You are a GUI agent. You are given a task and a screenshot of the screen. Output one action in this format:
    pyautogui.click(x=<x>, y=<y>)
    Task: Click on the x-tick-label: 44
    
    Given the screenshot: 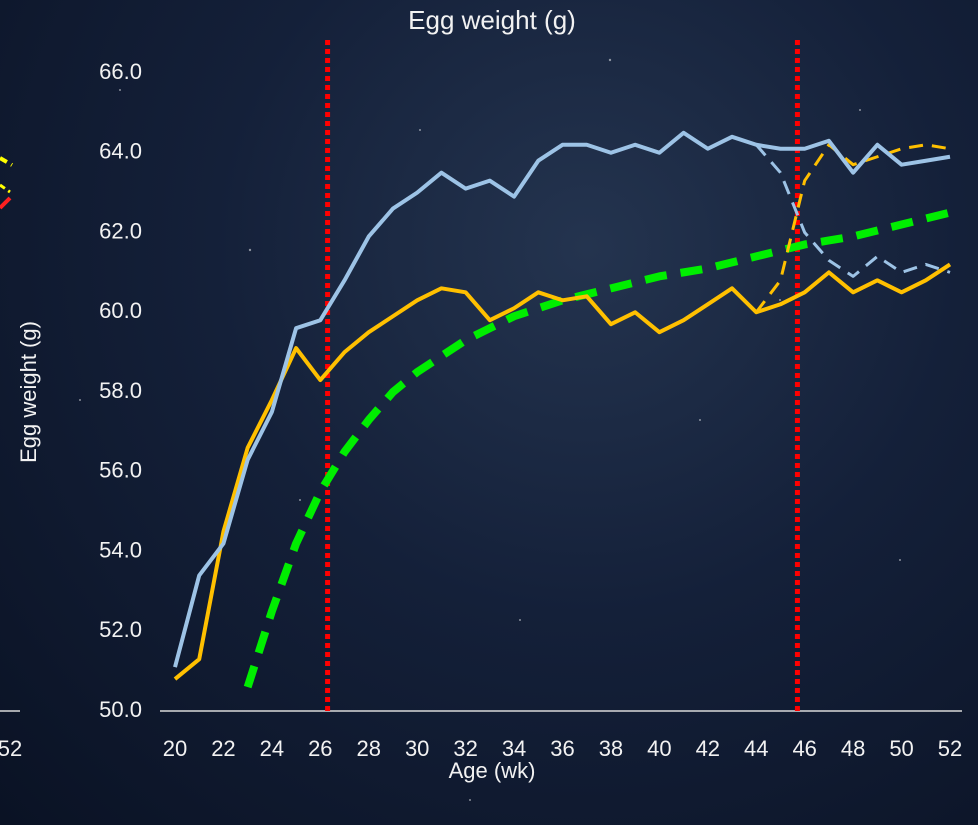 What is the action you would take?
    pyautogui.click(x=756, y=748)
    